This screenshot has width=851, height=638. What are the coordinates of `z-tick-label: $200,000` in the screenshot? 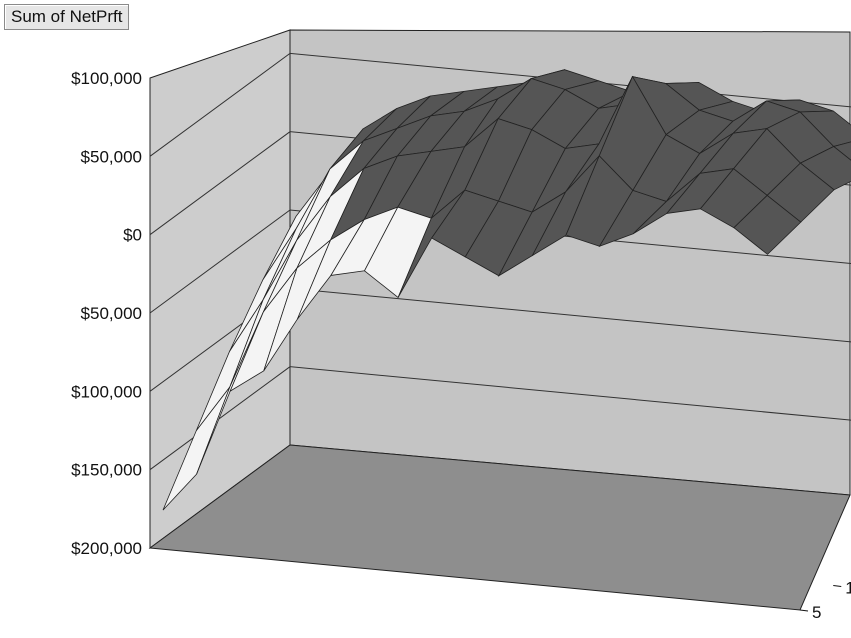 It's located at (106, 548).